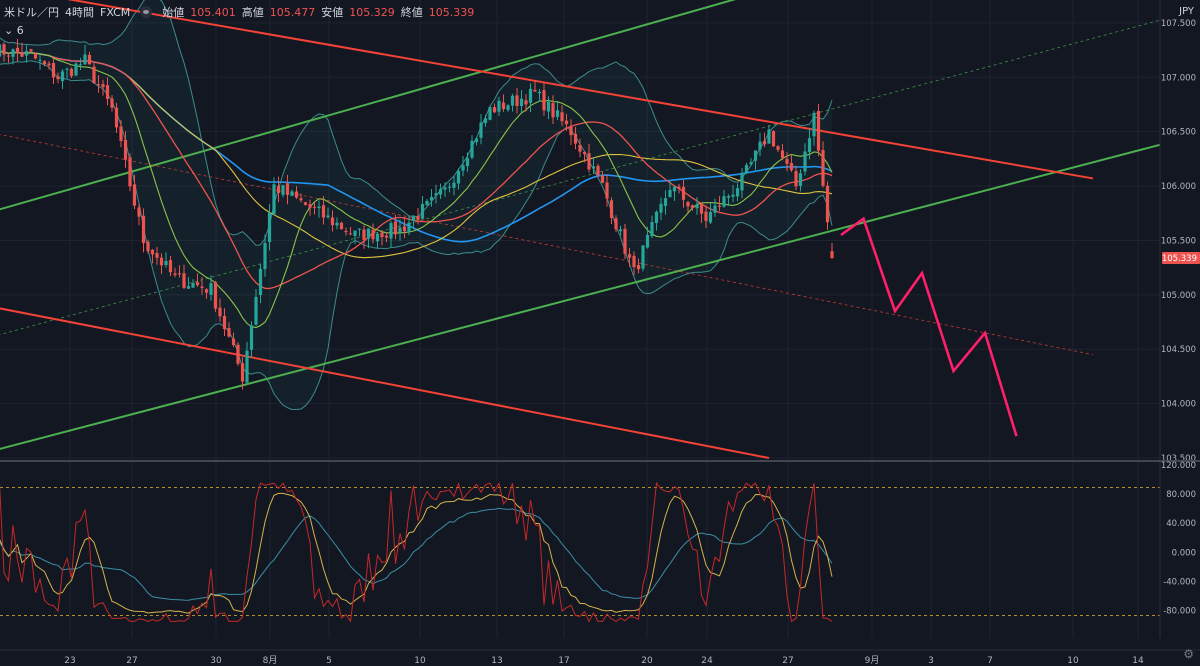  I want to click on time-tick-label: 8月, so click(270, 660).